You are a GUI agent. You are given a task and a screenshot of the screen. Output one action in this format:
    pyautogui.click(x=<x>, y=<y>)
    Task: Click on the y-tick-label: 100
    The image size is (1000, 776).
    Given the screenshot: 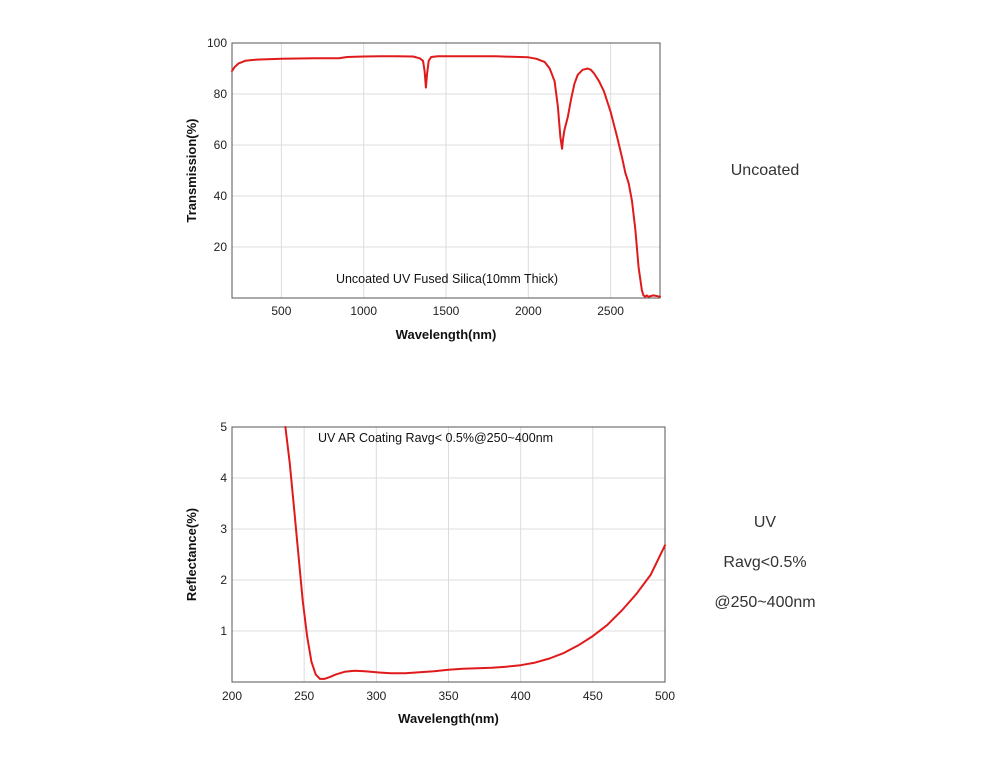 What is the action you would take?
    pyautogui.click(x=217, y=43)
    